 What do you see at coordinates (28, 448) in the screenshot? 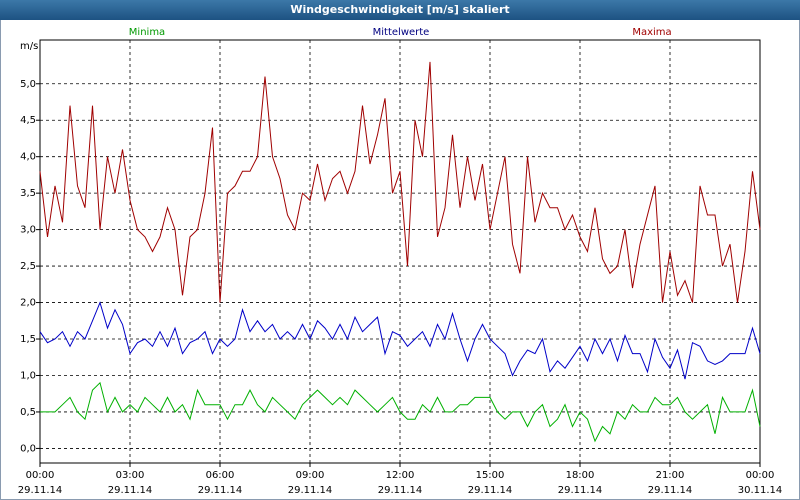
I see `y-tick-label: 0,0` at bounding box center [28, 448].